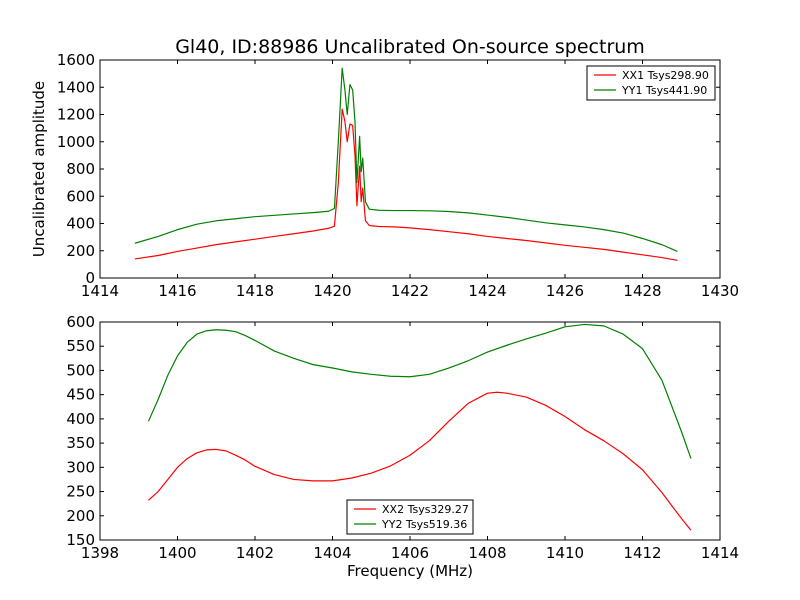 The image size is (800, 600). I want to click on bottom-y-tick-label-4: 350, so click(80, 443).